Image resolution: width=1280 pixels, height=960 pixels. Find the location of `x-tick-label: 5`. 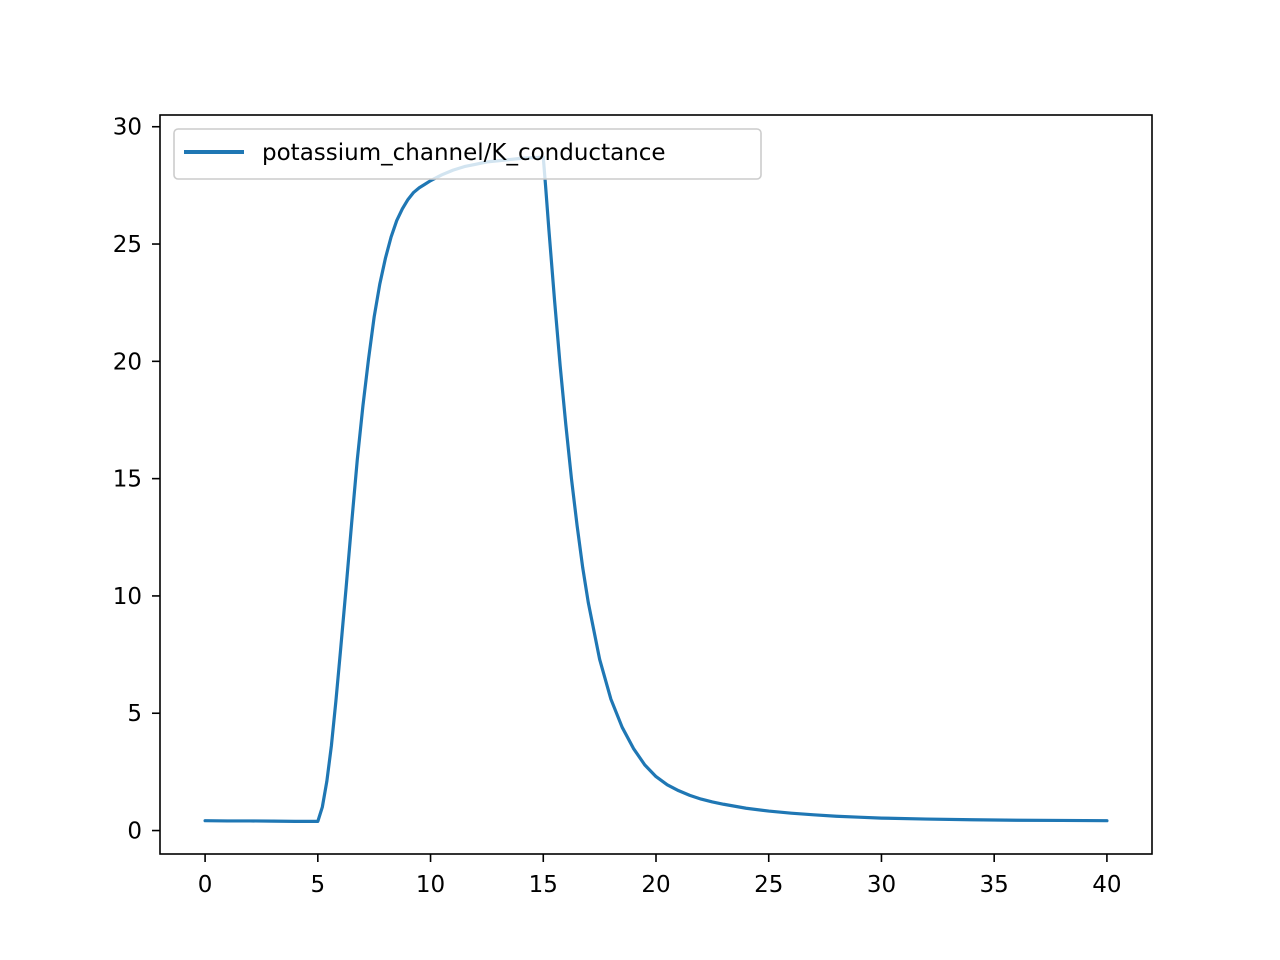

x-tick-label: 5 is located at coordinates (317, 885).